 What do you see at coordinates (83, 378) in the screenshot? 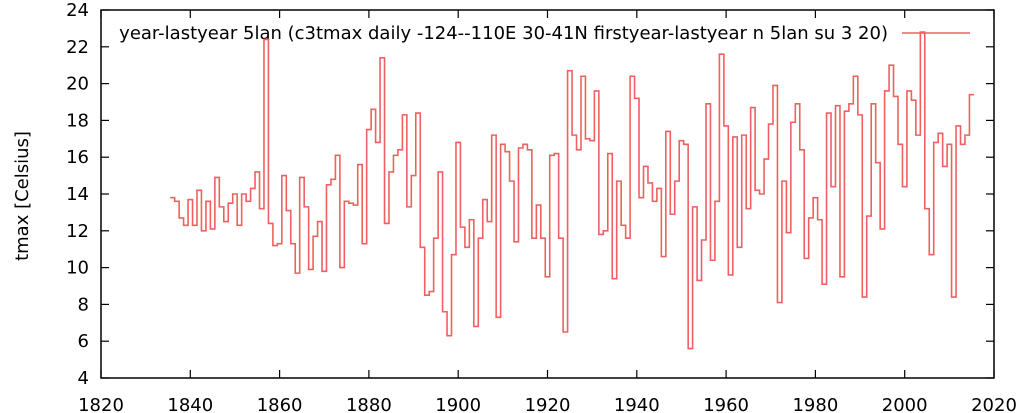
I see `y-tick-label: 4` at bounding box center [83, 378].